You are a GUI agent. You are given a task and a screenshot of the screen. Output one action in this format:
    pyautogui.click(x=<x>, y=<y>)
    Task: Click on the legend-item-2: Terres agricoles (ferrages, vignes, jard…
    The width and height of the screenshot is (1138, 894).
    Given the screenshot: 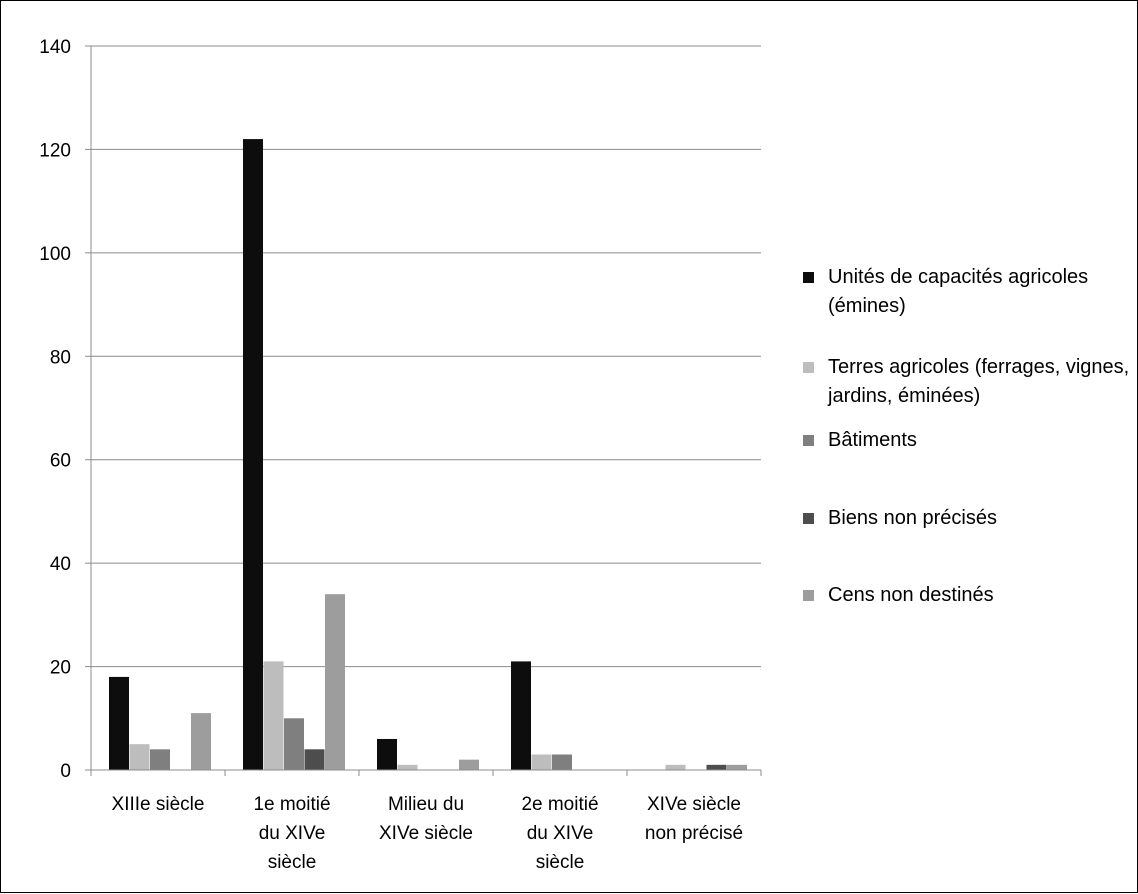 What is the action you would take?
    pyautogui.click(x=969, y=382)
    